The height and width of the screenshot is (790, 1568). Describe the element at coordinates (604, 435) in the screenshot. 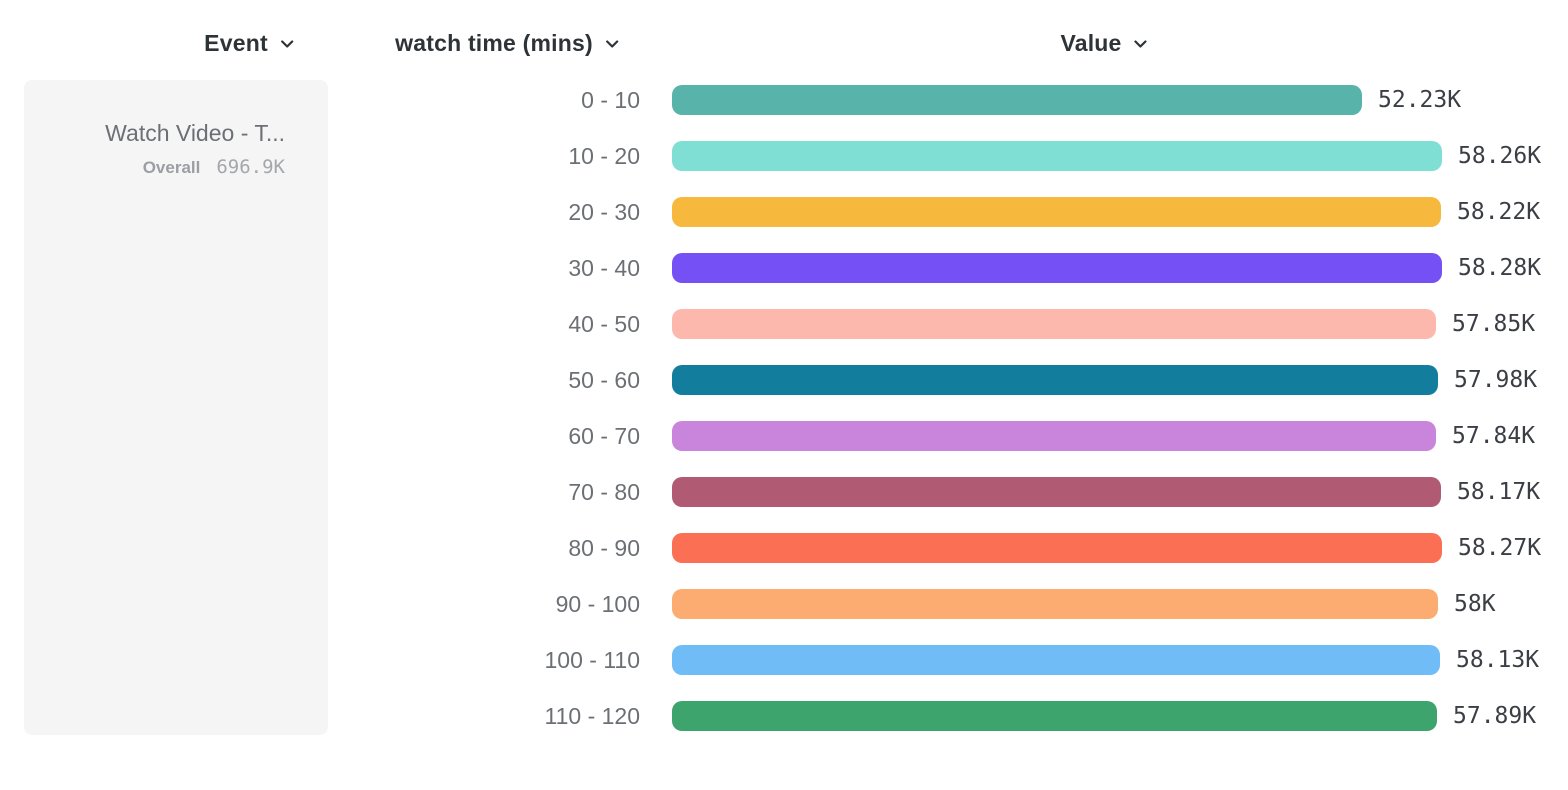

I see `bucket-label: 60 - 70` at that location.